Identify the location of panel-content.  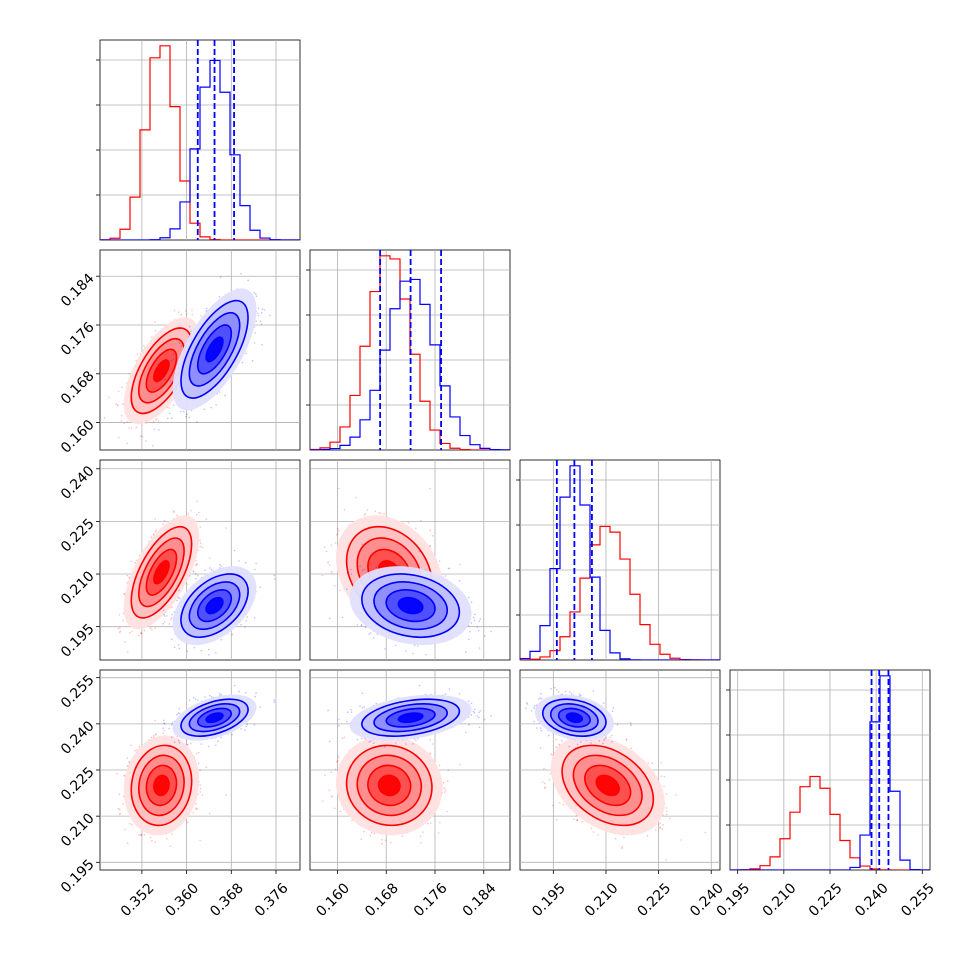
(187, 359).